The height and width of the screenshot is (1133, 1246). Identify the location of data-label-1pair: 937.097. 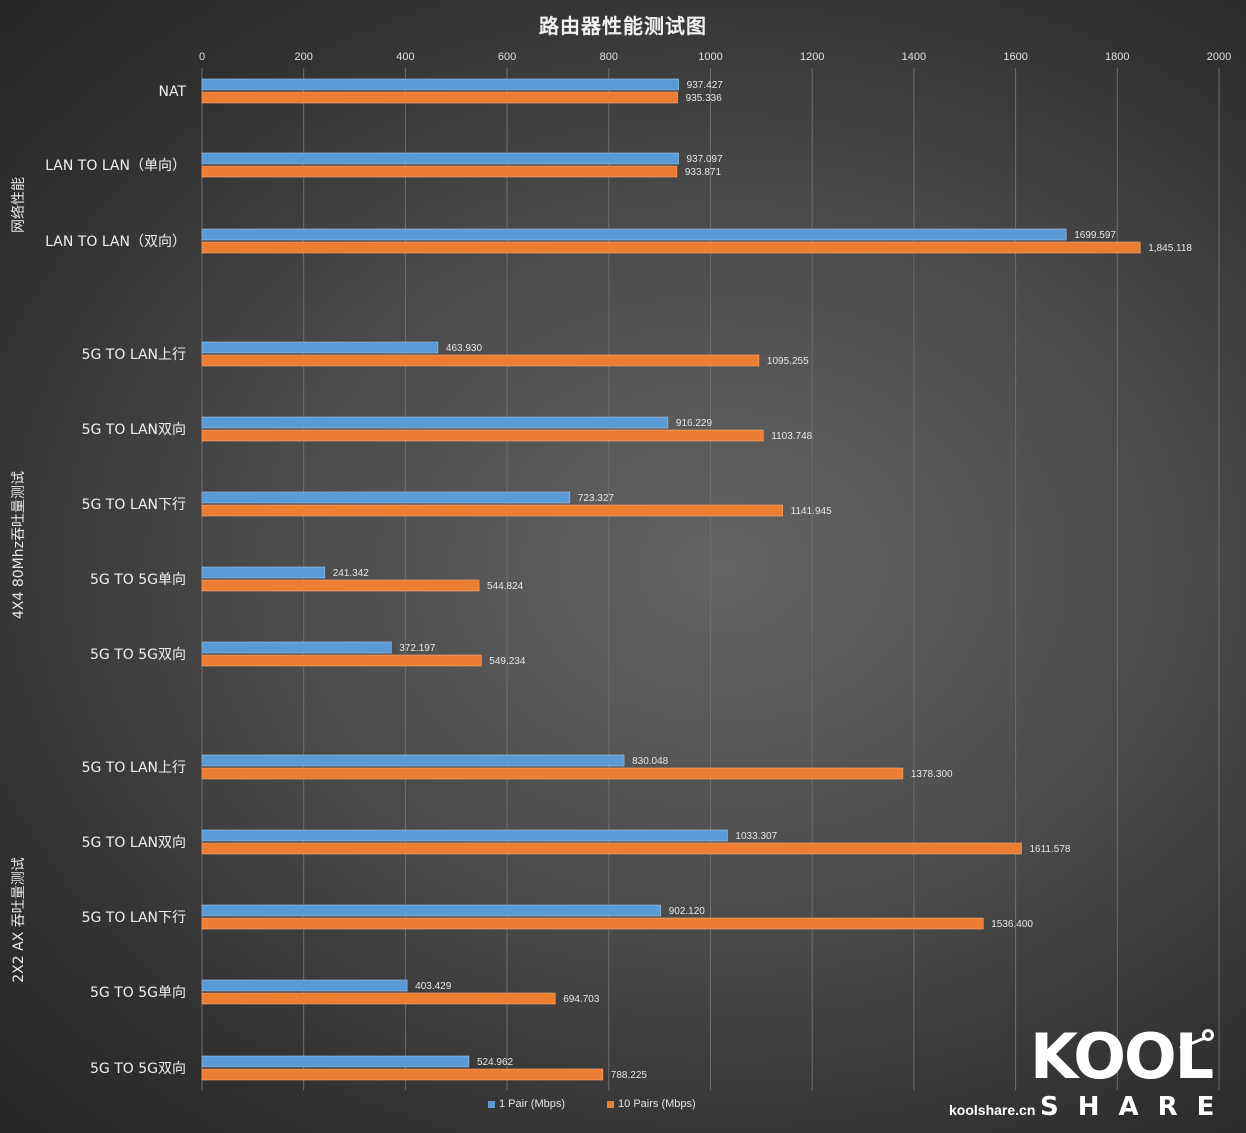
(705, 159).